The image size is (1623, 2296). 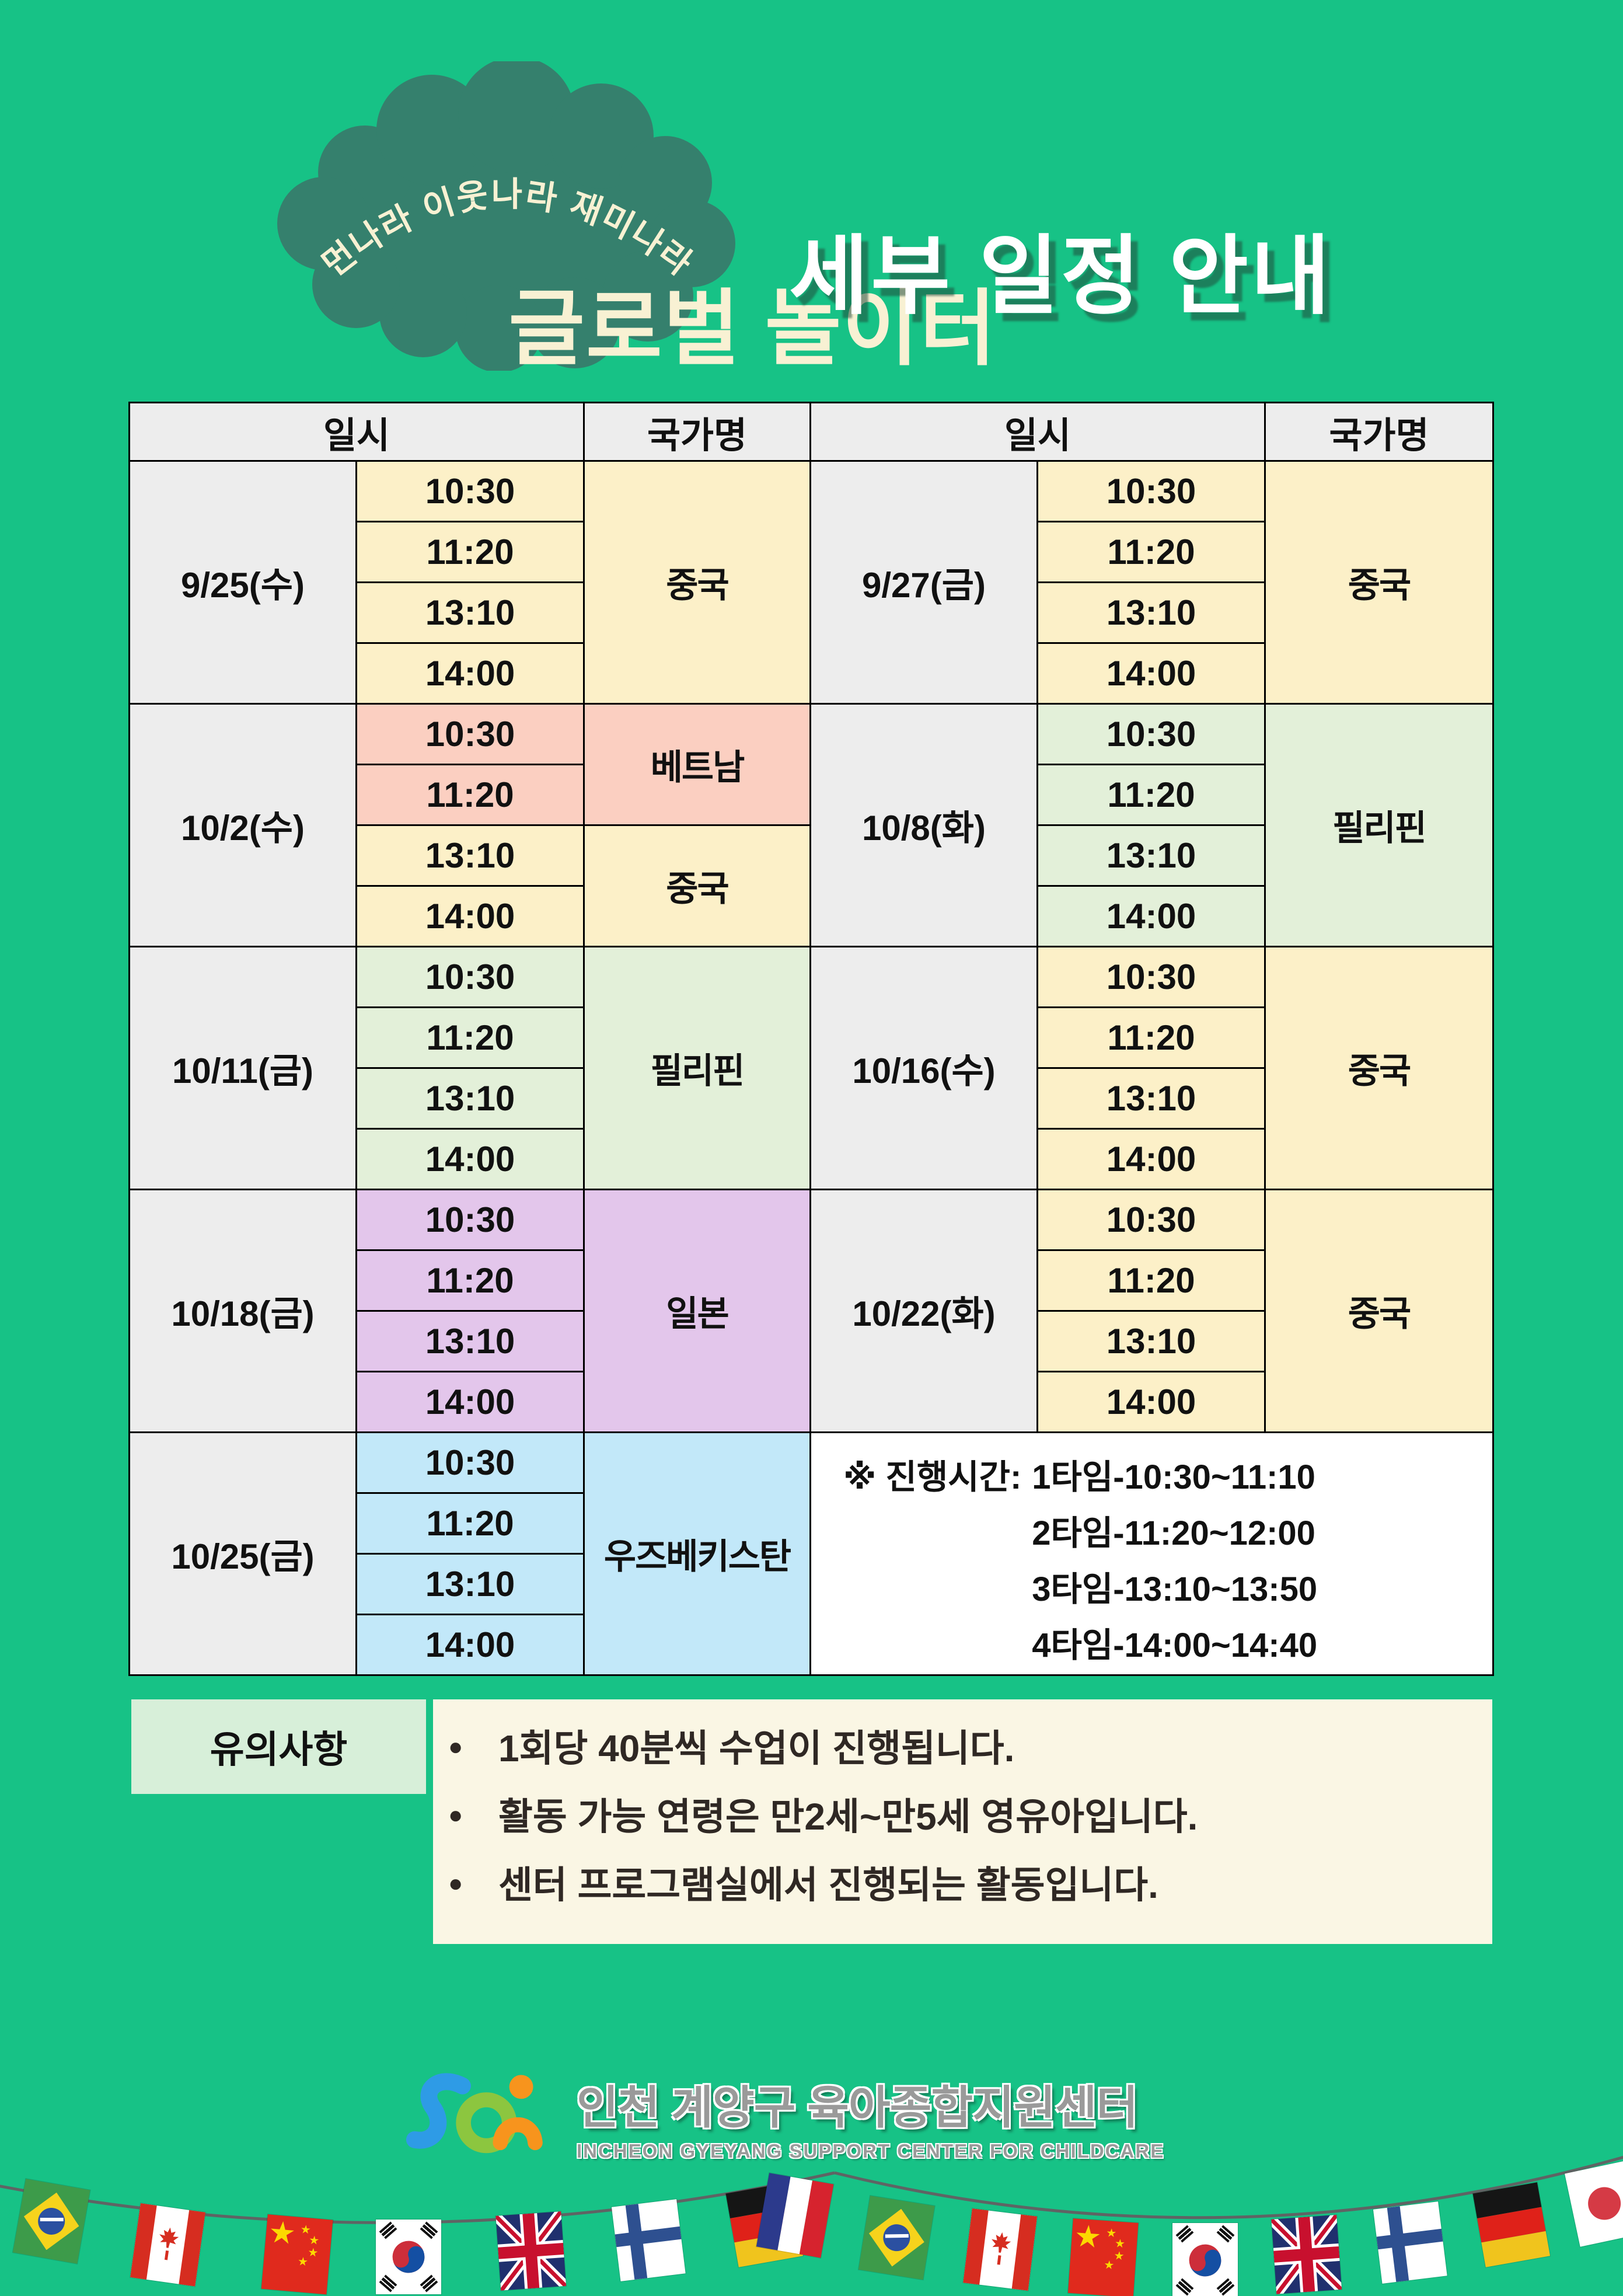 What do you see at coordinates (923, 825) in the screenshot?
I see `date-cell: 10/8(화)` at bounding box center [923, 825].